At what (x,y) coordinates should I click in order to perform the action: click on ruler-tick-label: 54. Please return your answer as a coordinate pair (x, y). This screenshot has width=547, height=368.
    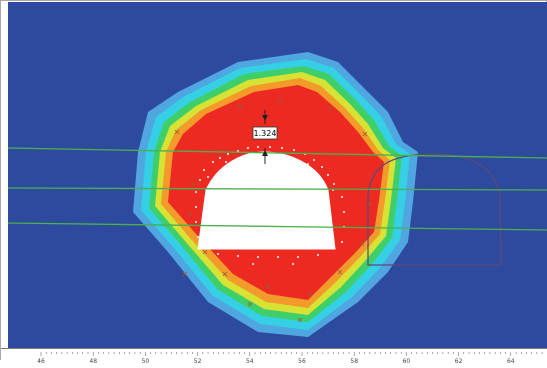
    Looking at the image, I should click on (250, 361).